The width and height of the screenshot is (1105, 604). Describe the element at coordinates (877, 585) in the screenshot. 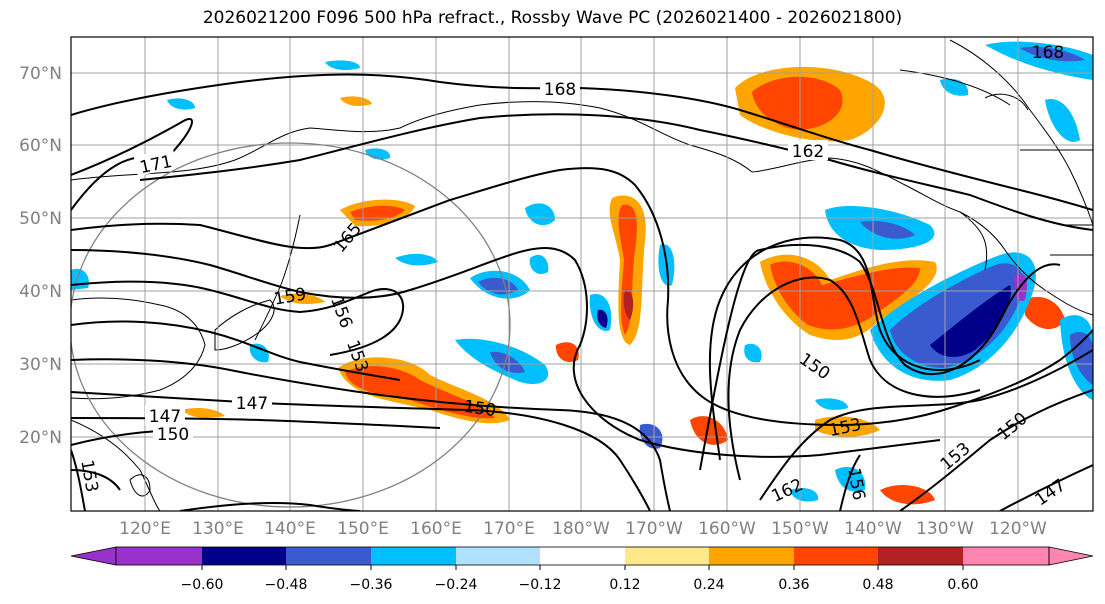

I see `colorbar-tick-label: 0.48` at that location.